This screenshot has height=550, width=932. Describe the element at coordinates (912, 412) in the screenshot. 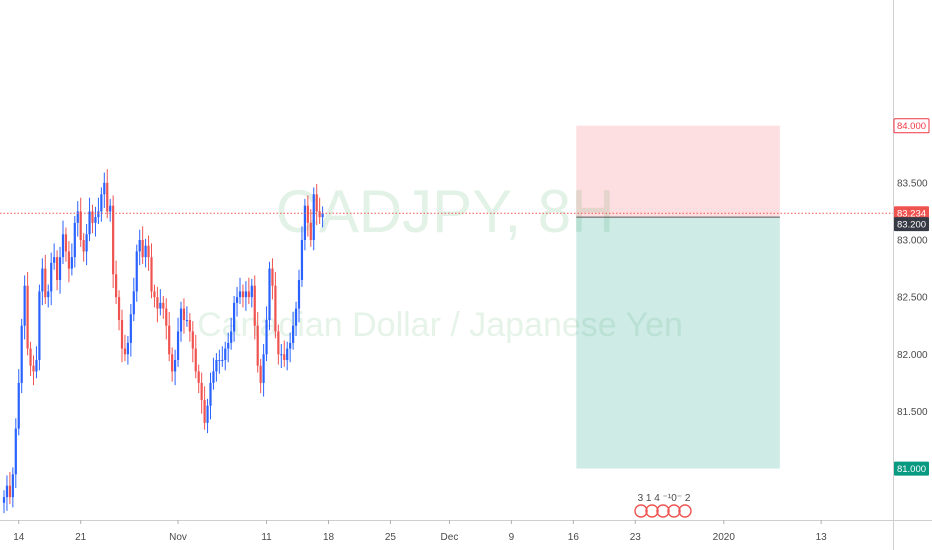

I see `price-tick-label: 81.500` at that location.